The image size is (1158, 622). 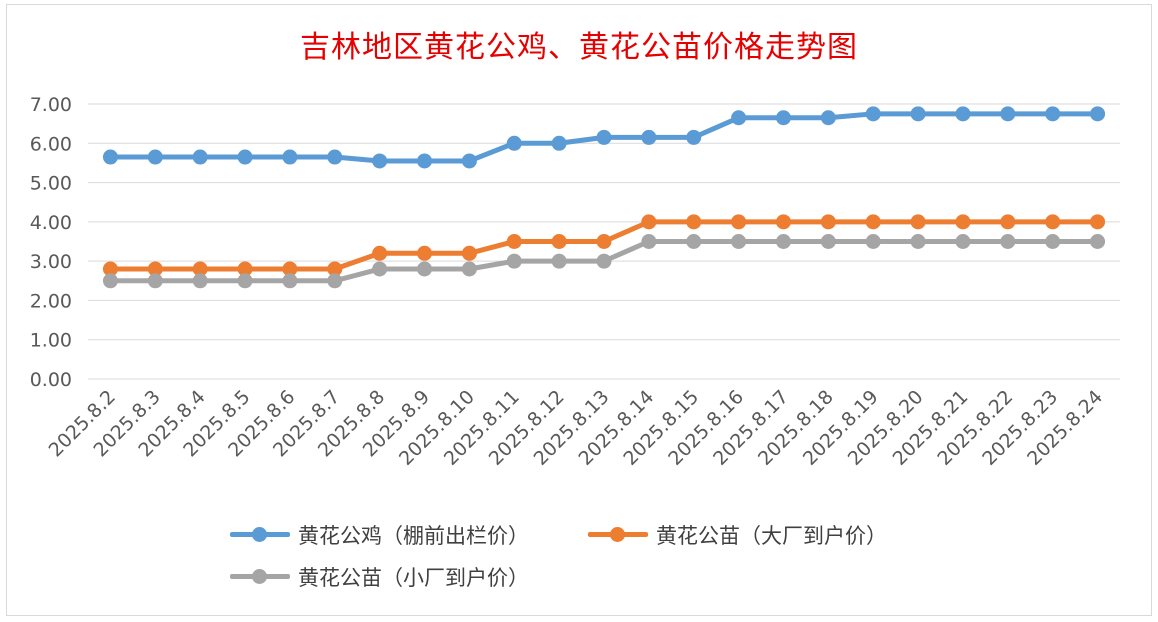 I want to click on legend-item-chick-large: 黄花公苗（大厂到户价）, so click(x=737, y=535).